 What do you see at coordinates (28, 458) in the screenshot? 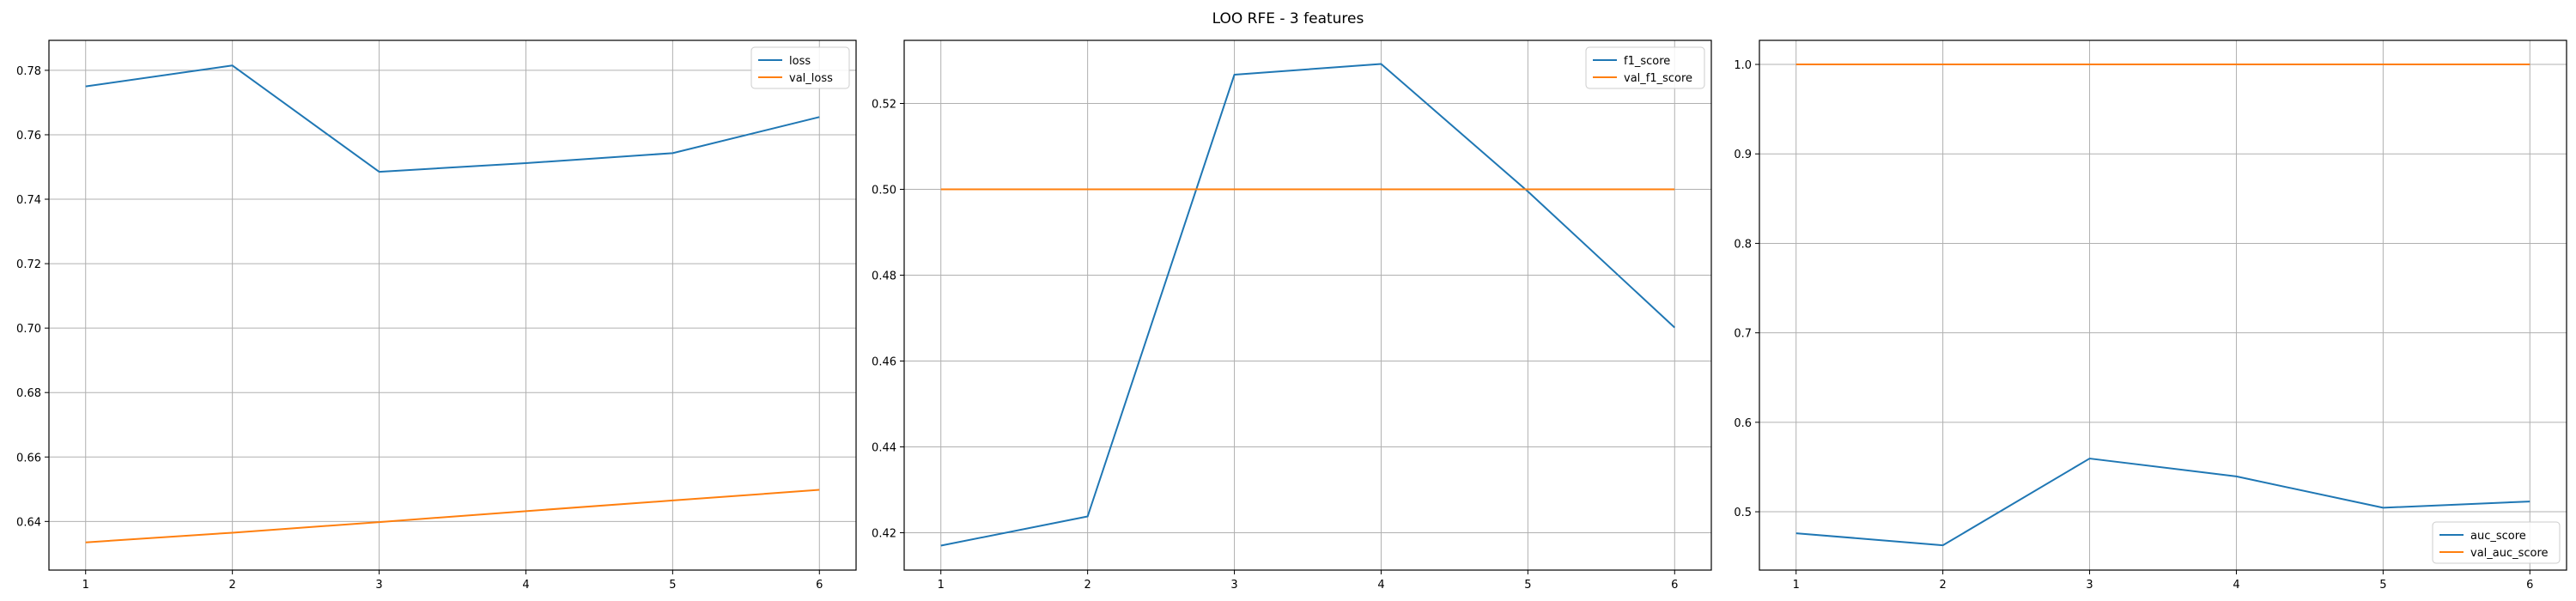
I see `y-tick-label: 0.66` at bounding box center [28, 458].